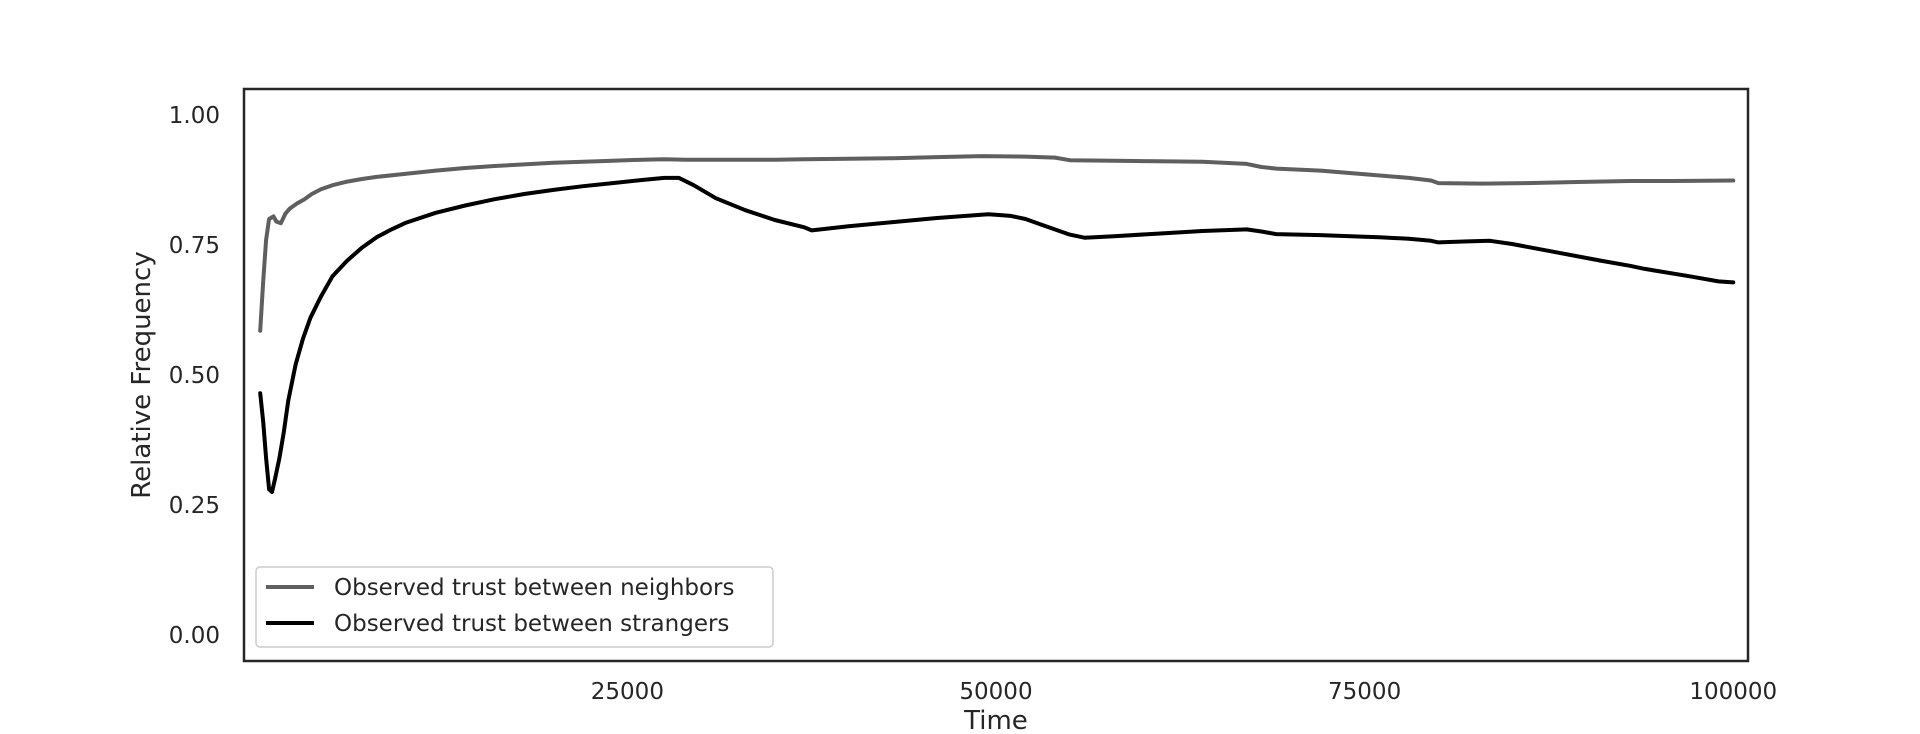  Describe the element at coordinates (194, 246) in the screenshot. I see `y-tick-label: 0.75` at that location.